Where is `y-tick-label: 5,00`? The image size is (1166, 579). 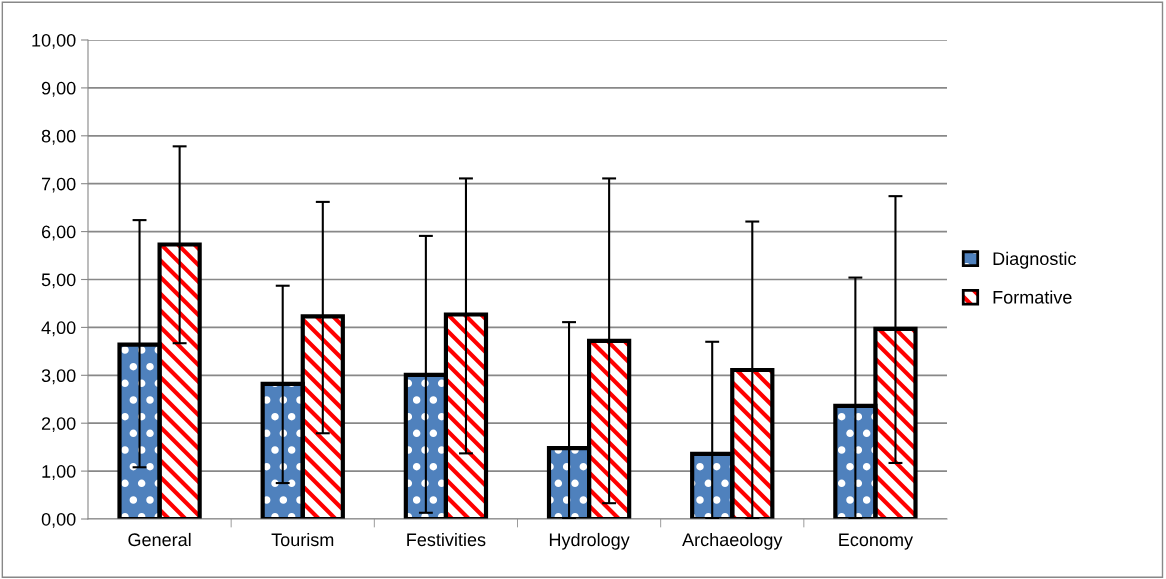 y-tick-label: 5,00 is located at coordinates (58, 281).